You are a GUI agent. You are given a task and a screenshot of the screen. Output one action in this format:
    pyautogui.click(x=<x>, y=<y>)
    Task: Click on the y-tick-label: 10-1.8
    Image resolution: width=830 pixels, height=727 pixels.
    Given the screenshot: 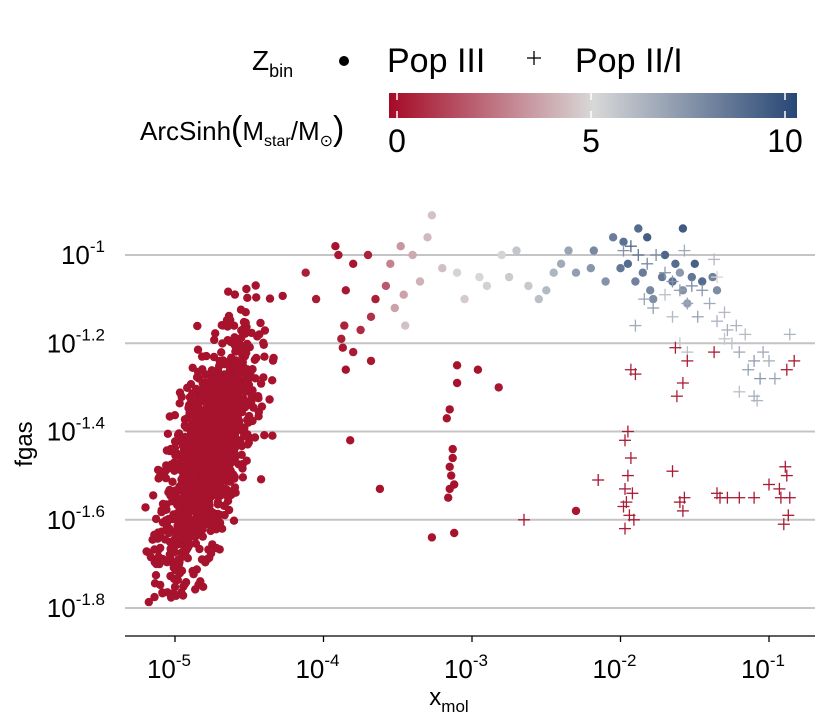 What is the action you would take?
    pyautogui.click(x=76, y=606)
    